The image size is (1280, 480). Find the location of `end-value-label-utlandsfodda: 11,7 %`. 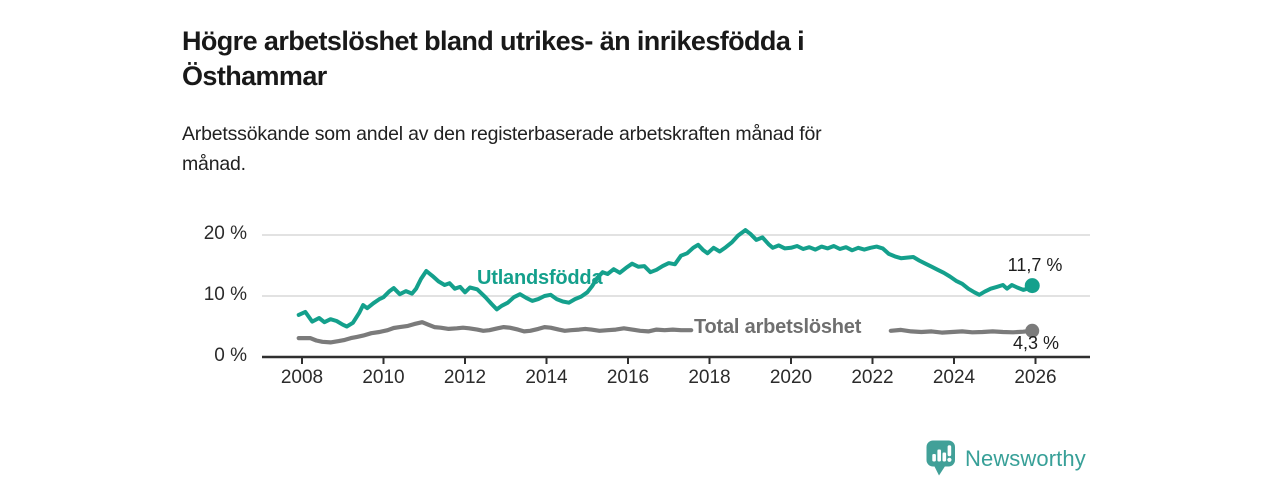

end-value-label-utlandsfodda: 11,7 % is located at coordinates (1035, 265).